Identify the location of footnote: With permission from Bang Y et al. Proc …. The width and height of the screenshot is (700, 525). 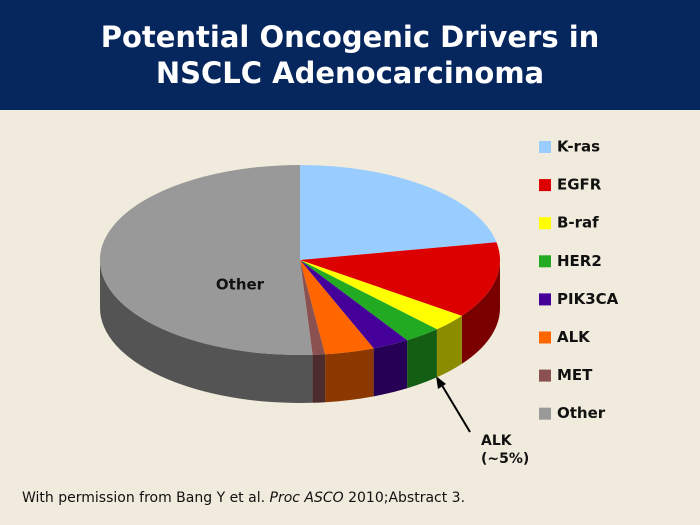
(243, 498).